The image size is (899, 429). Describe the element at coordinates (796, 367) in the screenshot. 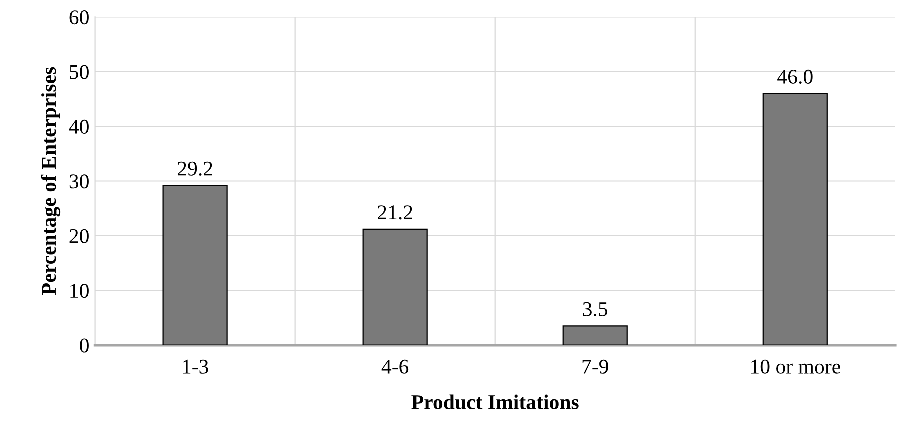

I see `x-tick-label: 10 or more` at that location.